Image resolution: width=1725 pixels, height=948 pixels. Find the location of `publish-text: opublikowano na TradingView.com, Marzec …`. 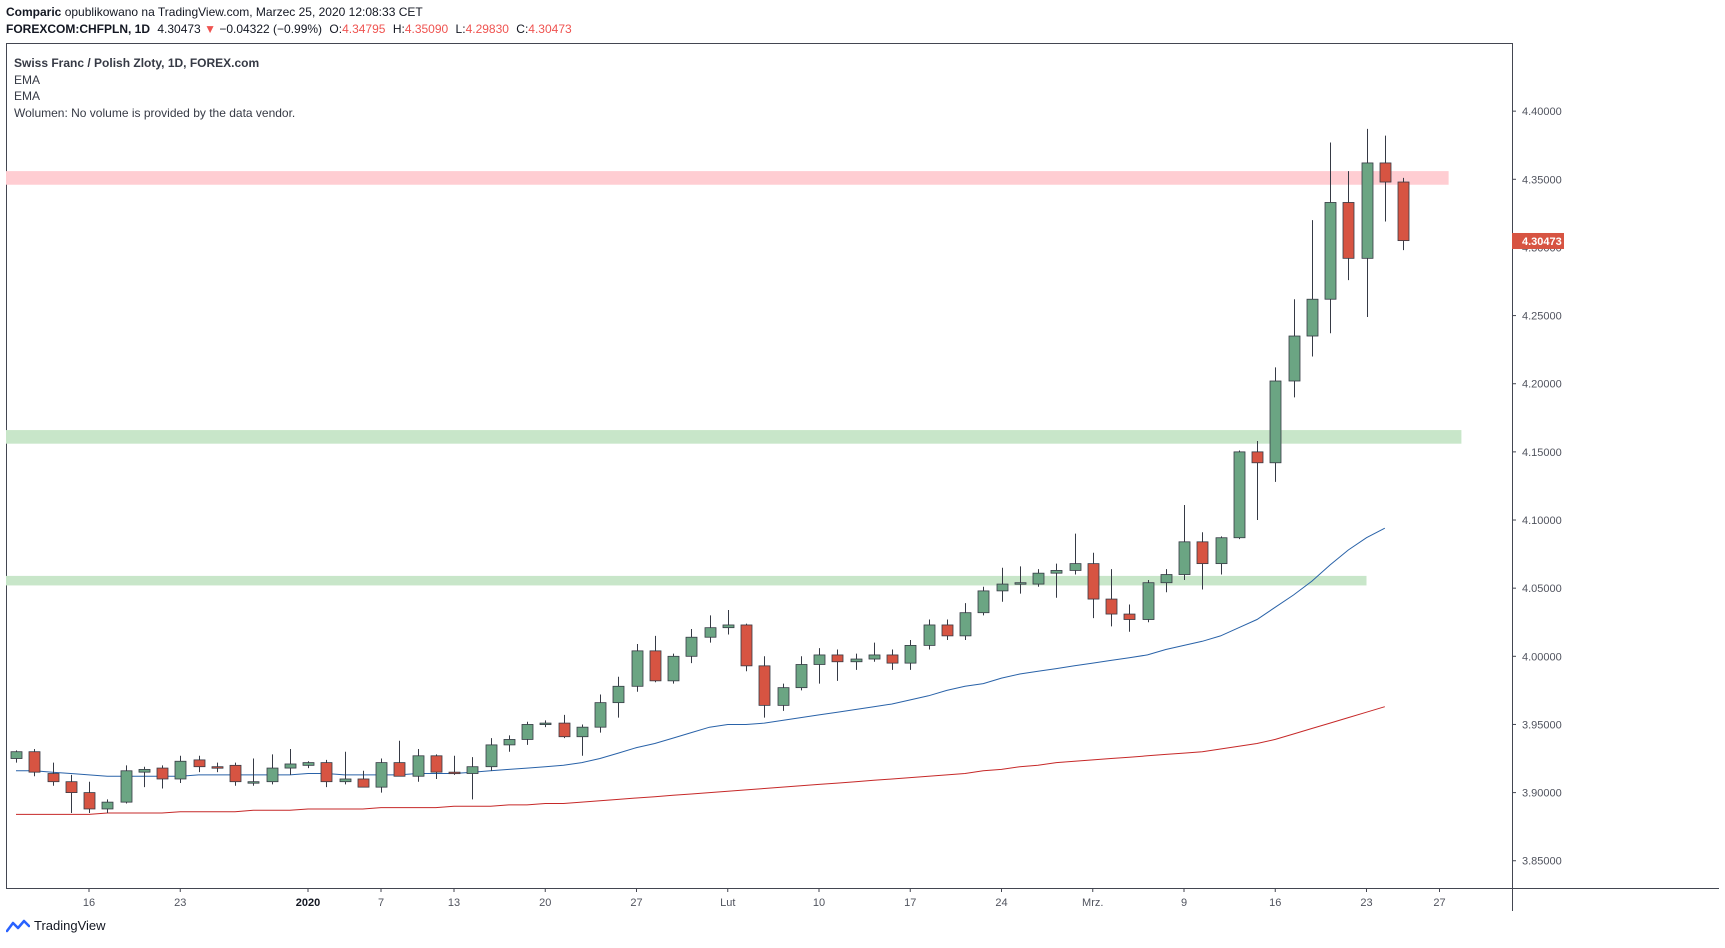

publish-text: opublikowano na TradingView.com, Marzec … is located at coordinates (243, 12).